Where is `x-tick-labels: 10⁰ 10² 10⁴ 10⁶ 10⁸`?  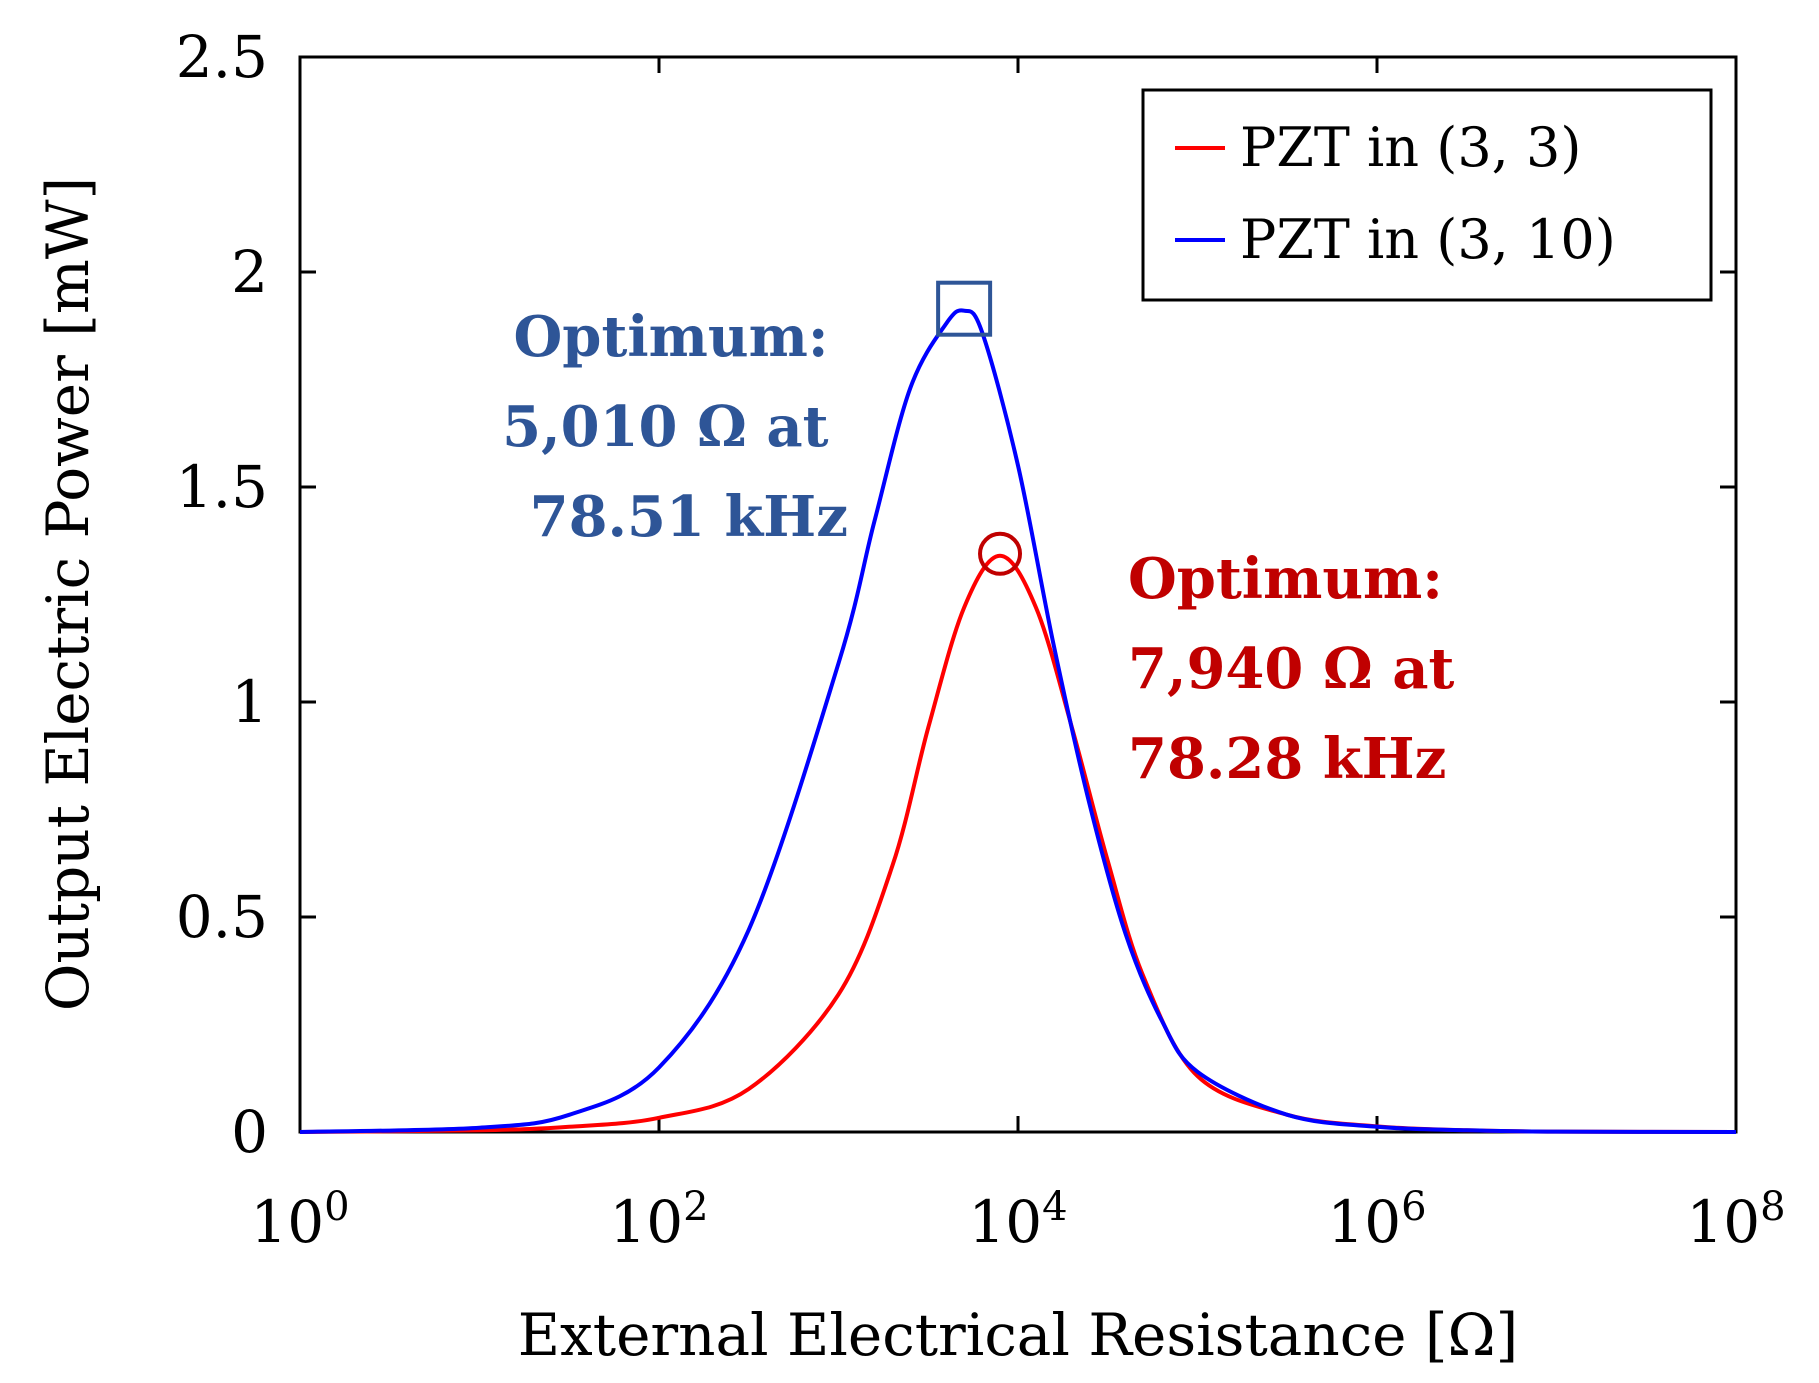 x-tick-labels: 10⁰ 10² 10⁴ 10⁶ 10⁸ is located at coordinates (1017, 1220).